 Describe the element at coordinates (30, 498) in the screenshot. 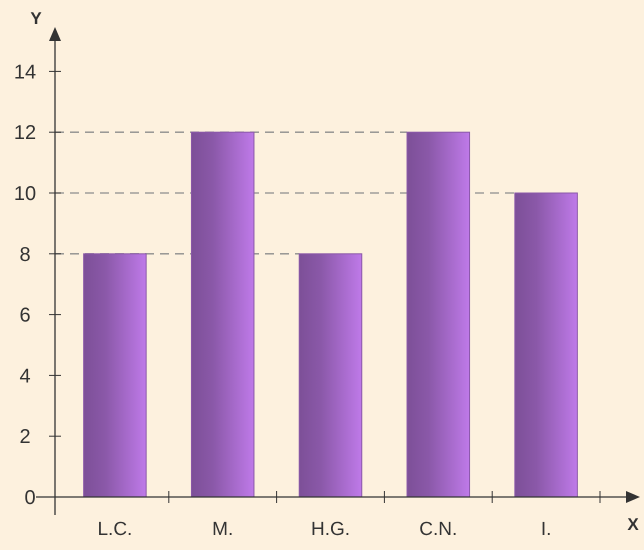

I see `y-tick-label: 0` at that location.